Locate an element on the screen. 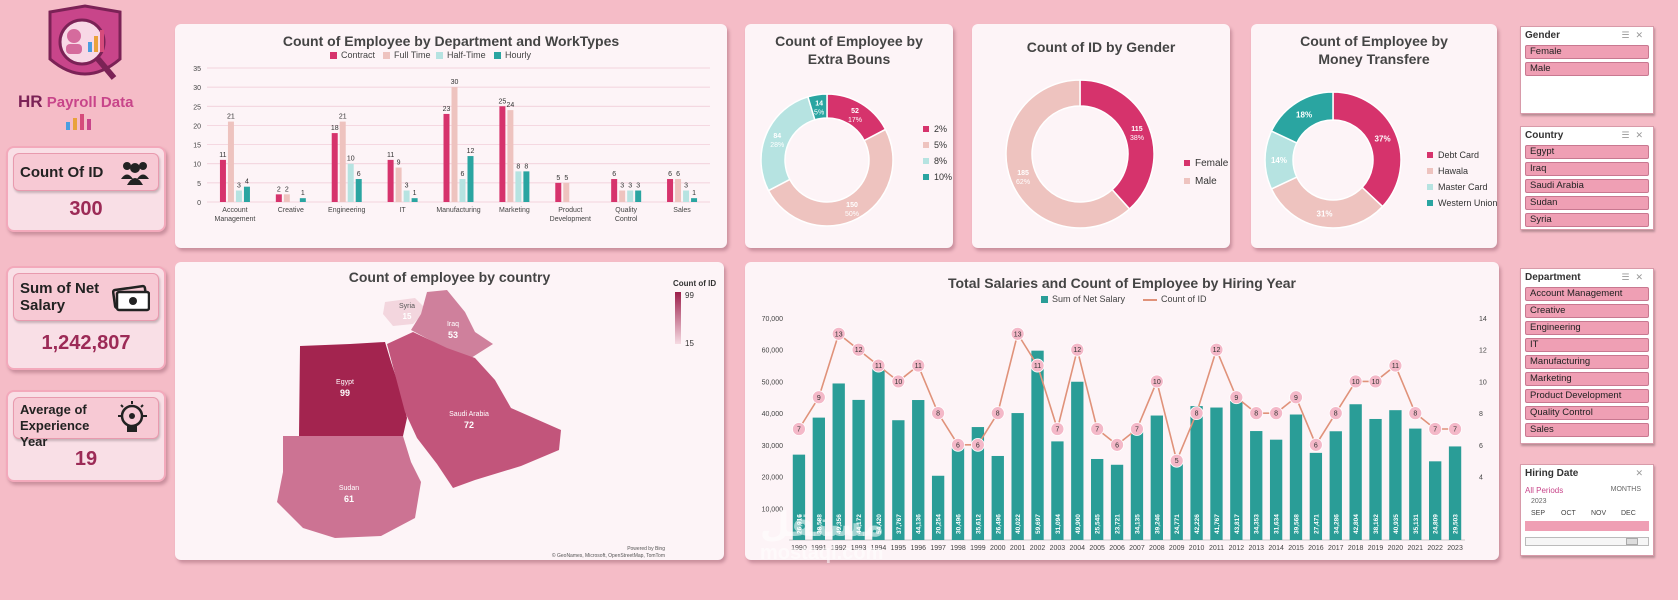 This screenshot has height=600, width=1678. data-label: 30 is located at coordinates (455, 82).